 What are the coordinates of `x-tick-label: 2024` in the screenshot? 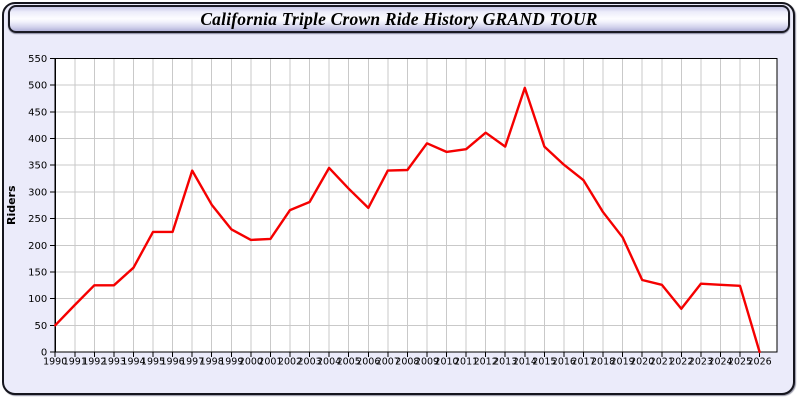 It's located at (720, 362).